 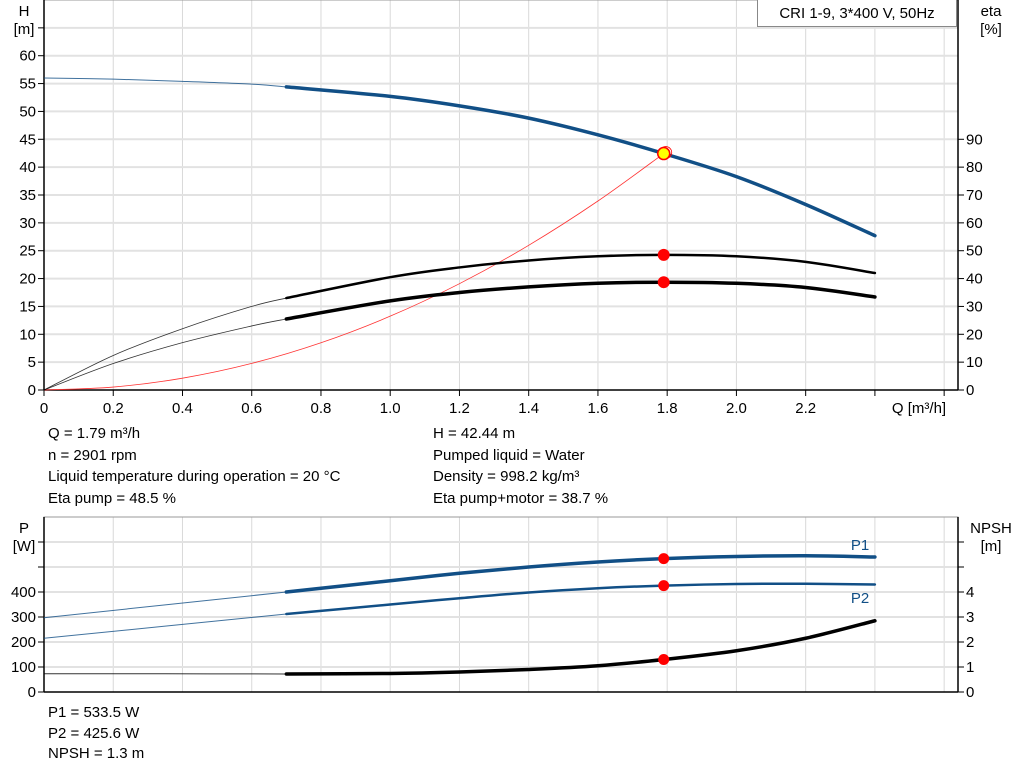 I want to click on eta-pump-curve, so click(x=581, y=276).